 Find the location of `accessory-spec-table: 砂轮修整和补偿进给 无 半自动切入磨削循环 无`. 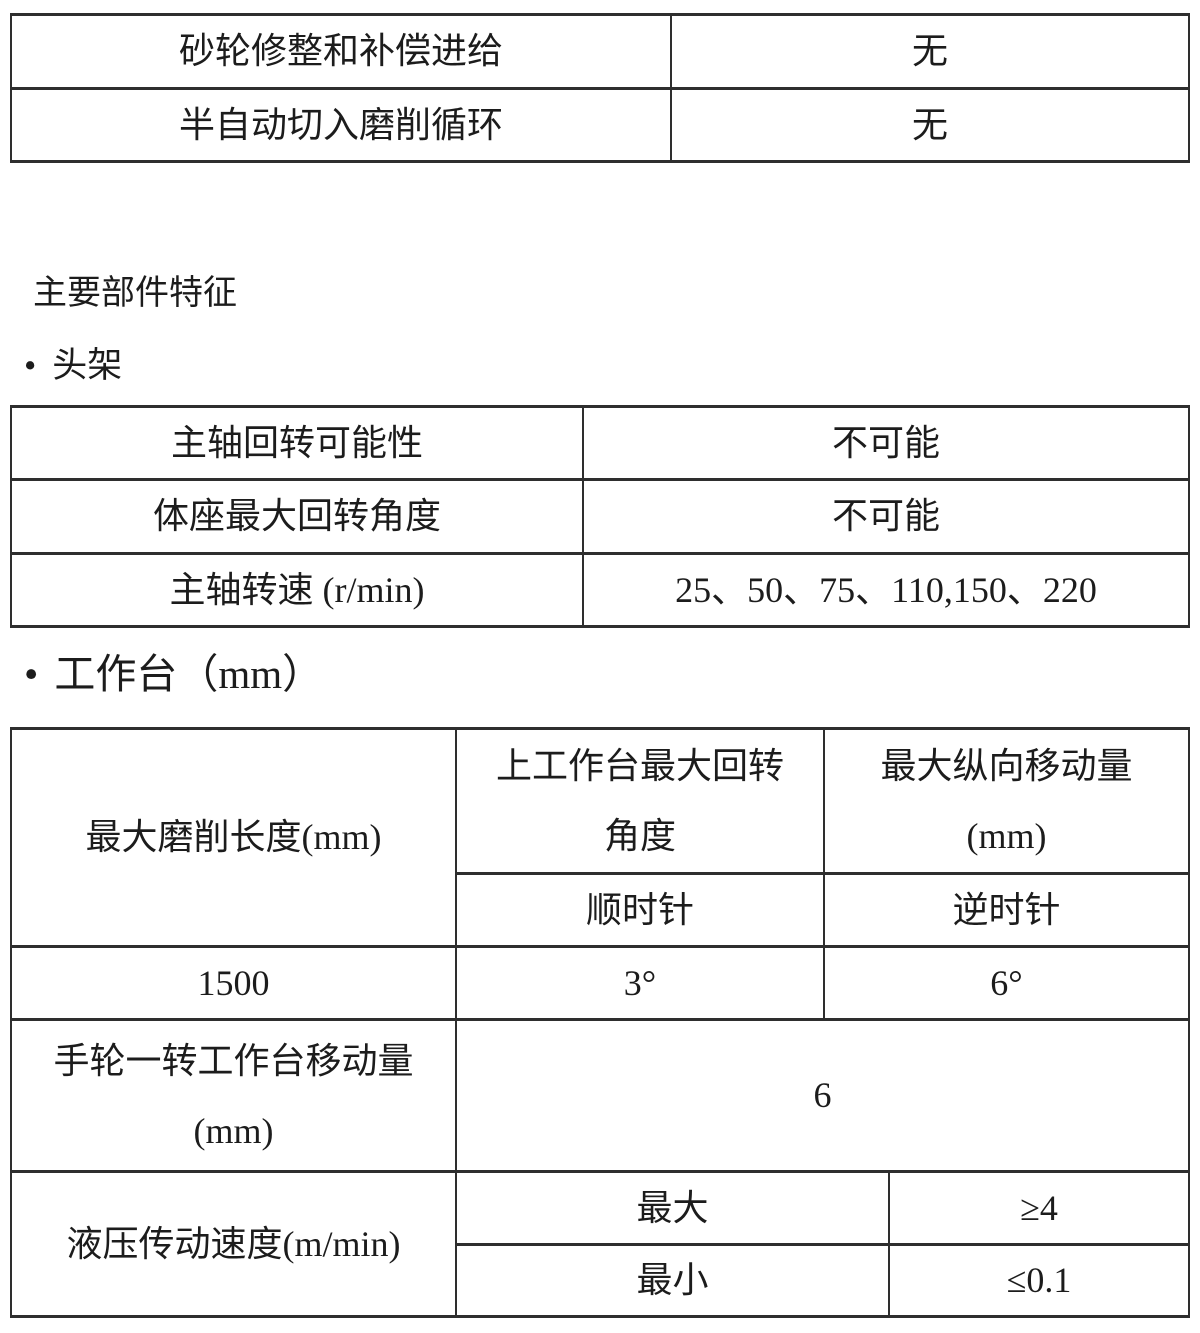

accessory-spec-table: 砂轮修整和补偿进给 无 半自动切入磨削循环 无 is located at coordinates (600, 88).